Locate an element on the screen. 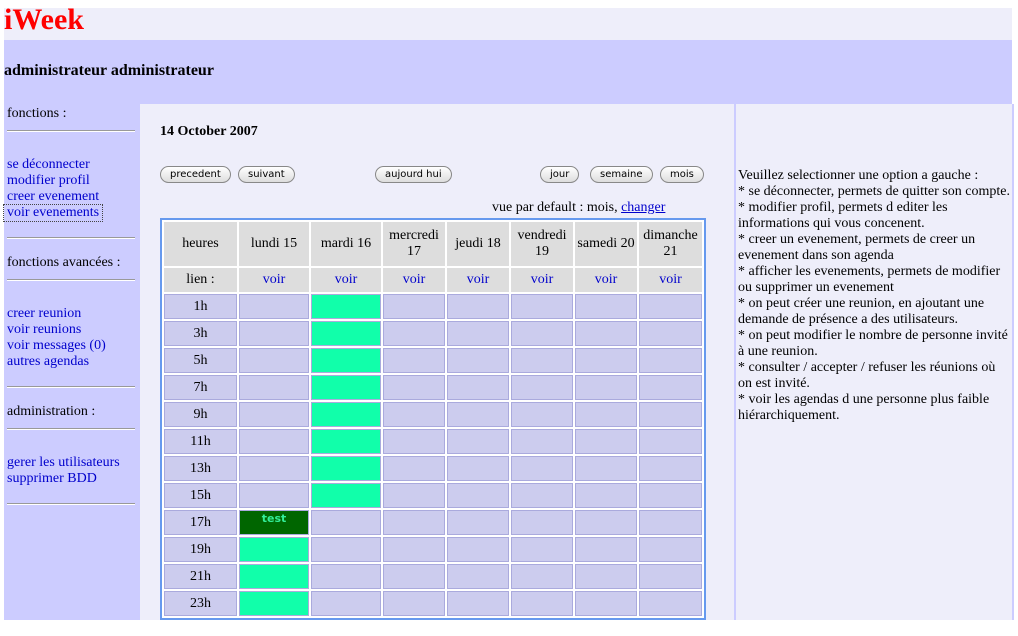 Image resolution: width=1018 pixels, height=636 pixels. hour-row: 1h is located at coordinates (433, 306).